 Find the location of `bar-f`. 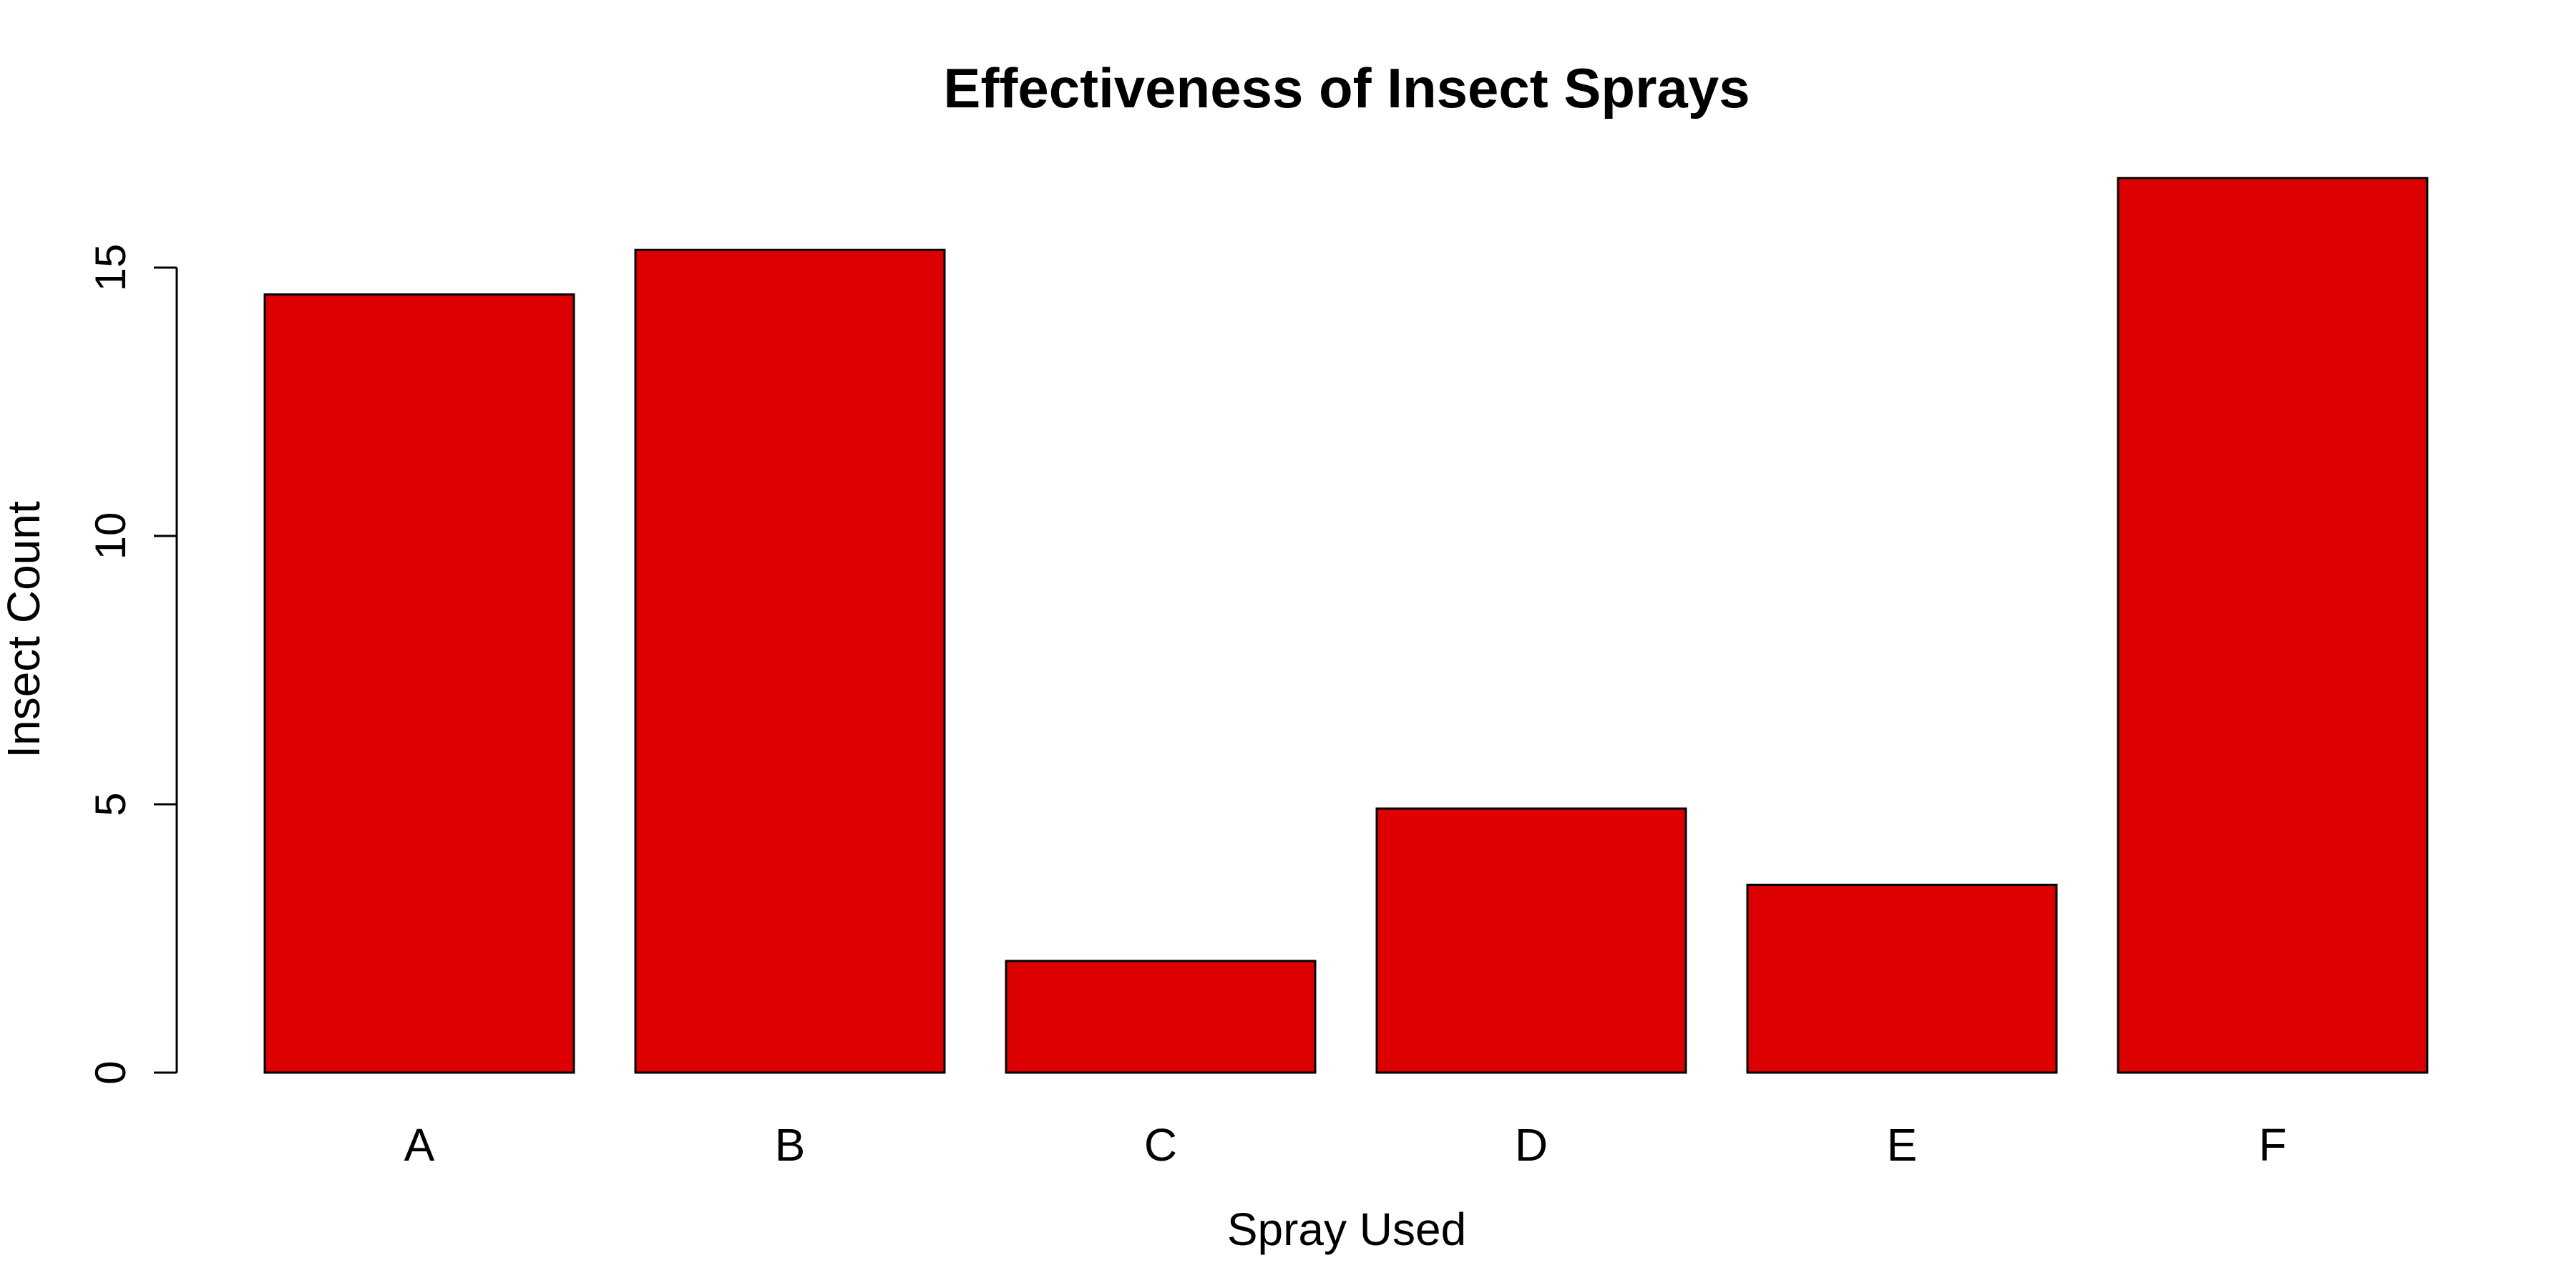

bar-f is located at coordinates (2273, 625).